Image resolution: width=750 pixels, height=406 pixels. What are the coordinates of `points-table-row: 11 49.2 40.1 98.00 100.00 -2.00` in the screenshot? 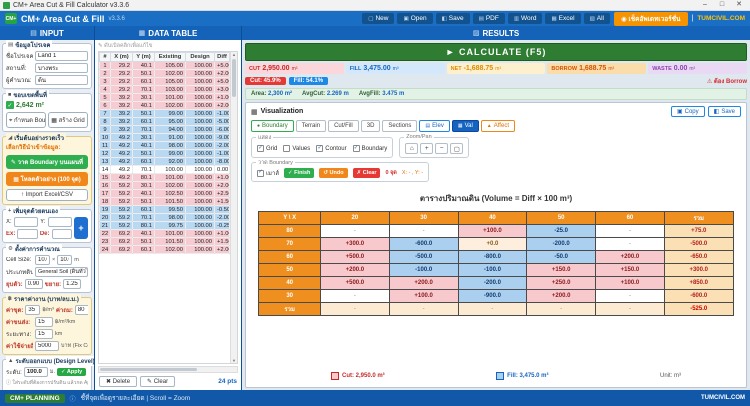 It's located at (164, 145).